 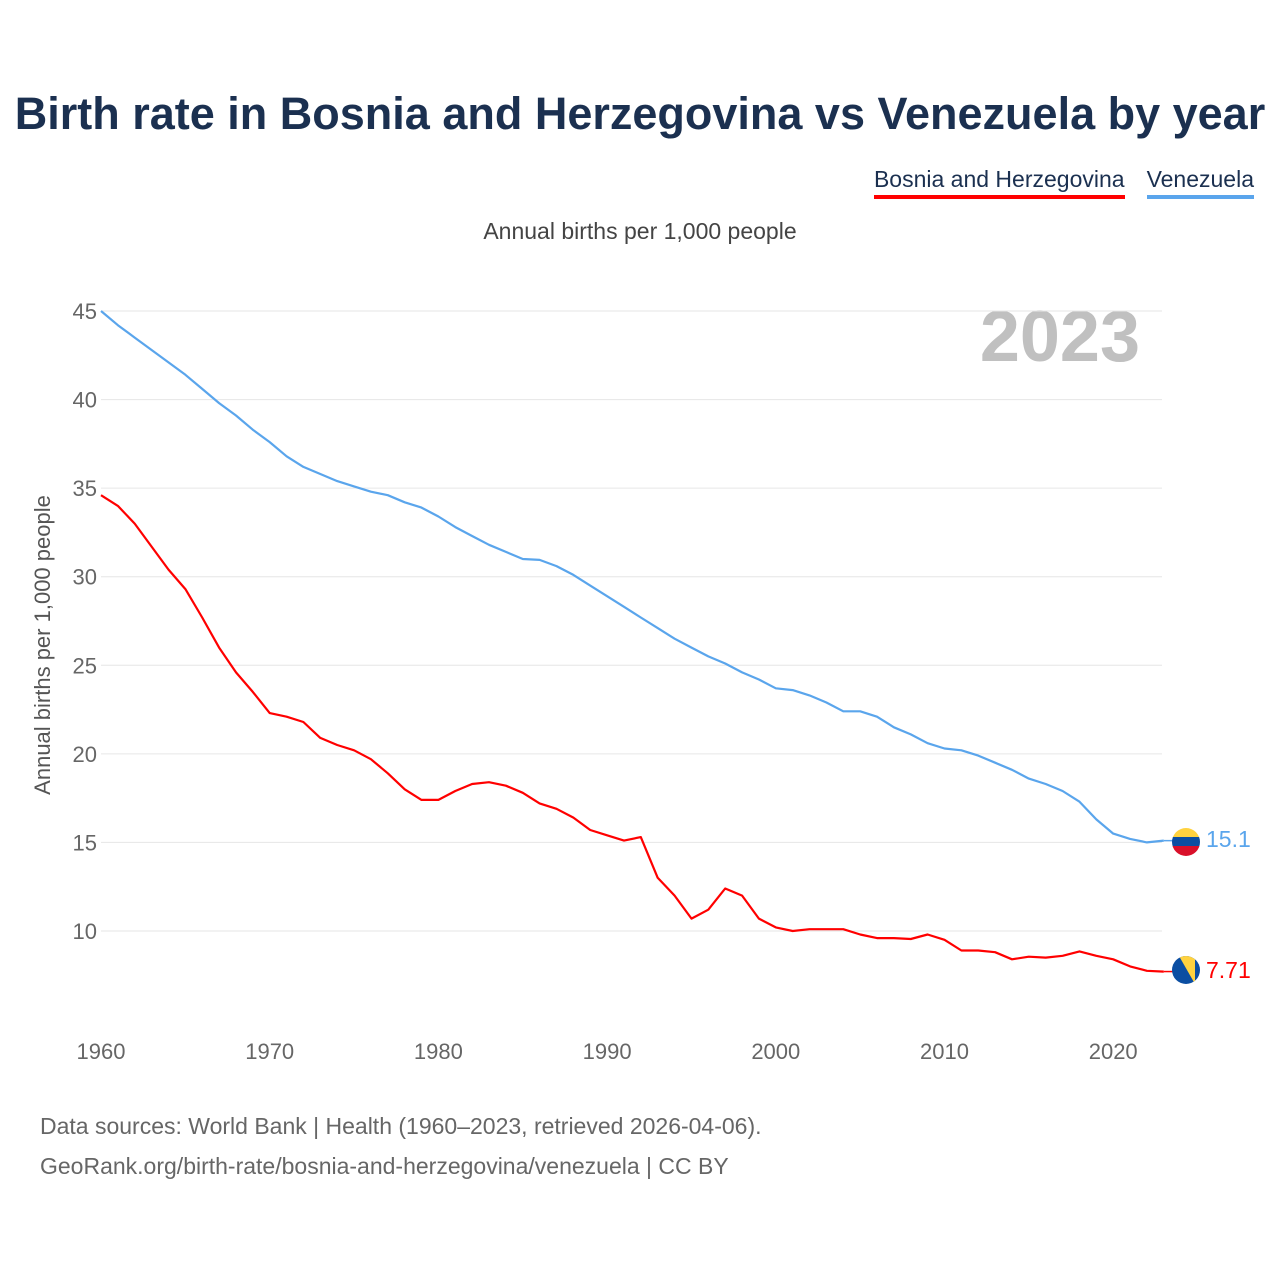 What do you see at coordinates (1113, 1051) in the screenshot?
I see `x-tick-label: 2020` at bounding box center [1113, 1051].